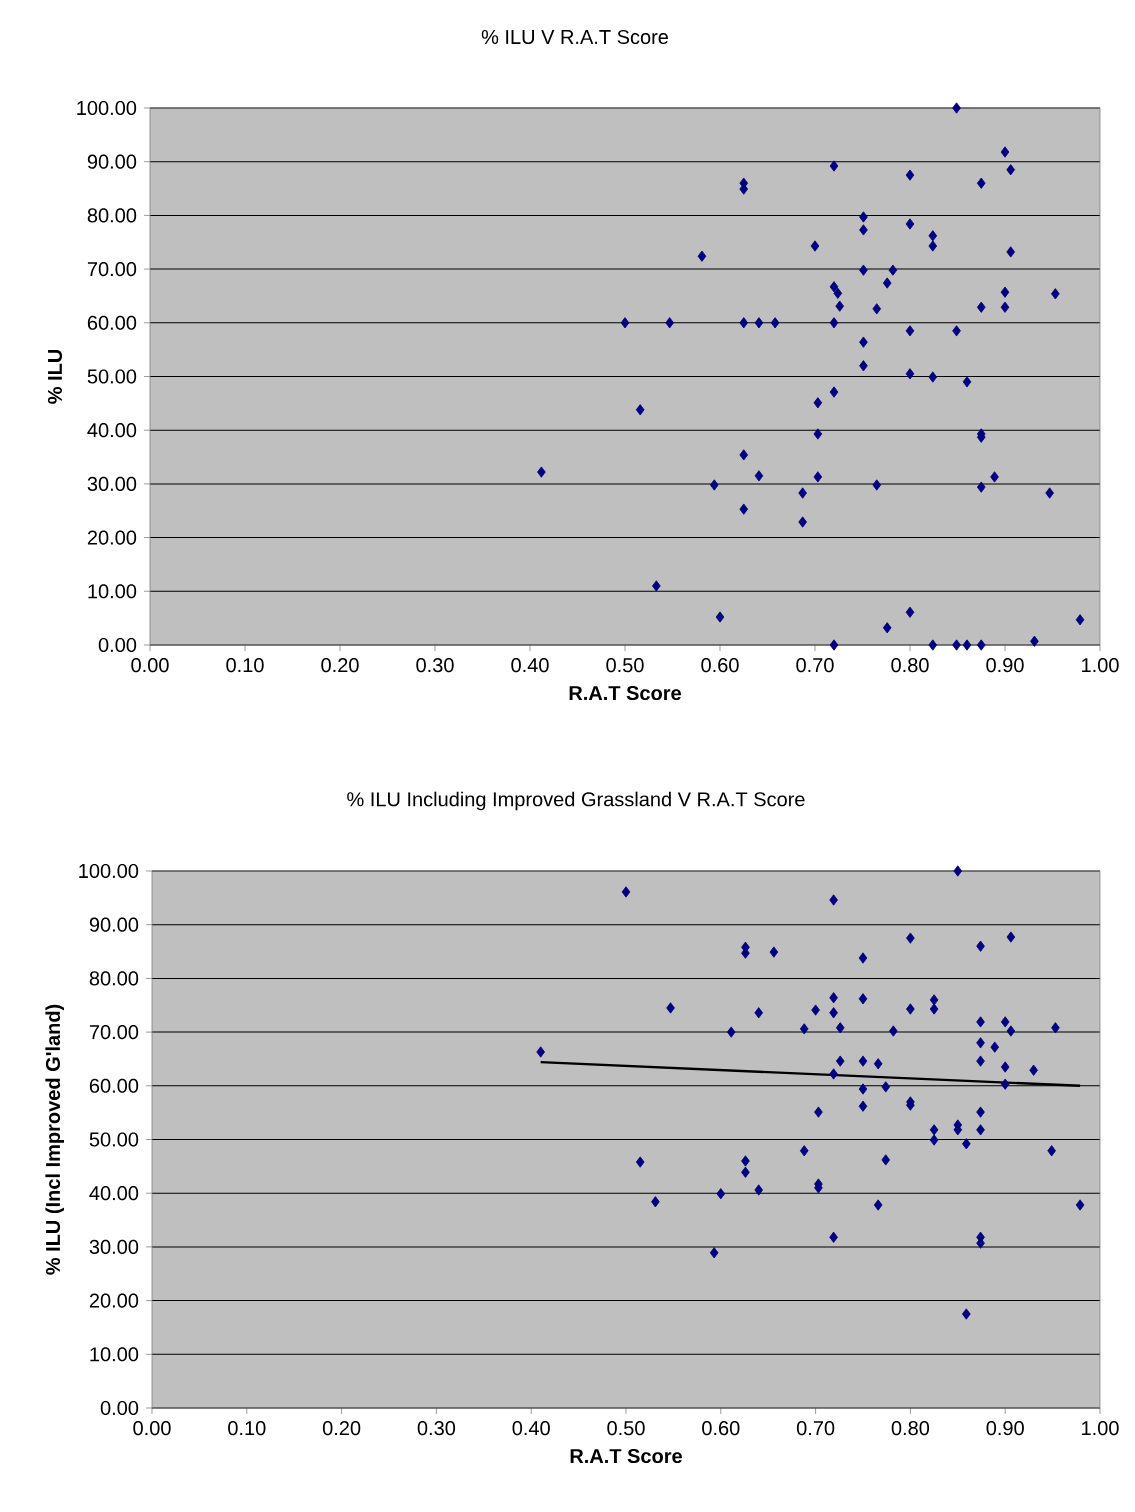 The image size is (1135, 1512). Describe the element at coordinates (55, 376) in the screenshot. I see `y-axis-title: % ILU` at that location.